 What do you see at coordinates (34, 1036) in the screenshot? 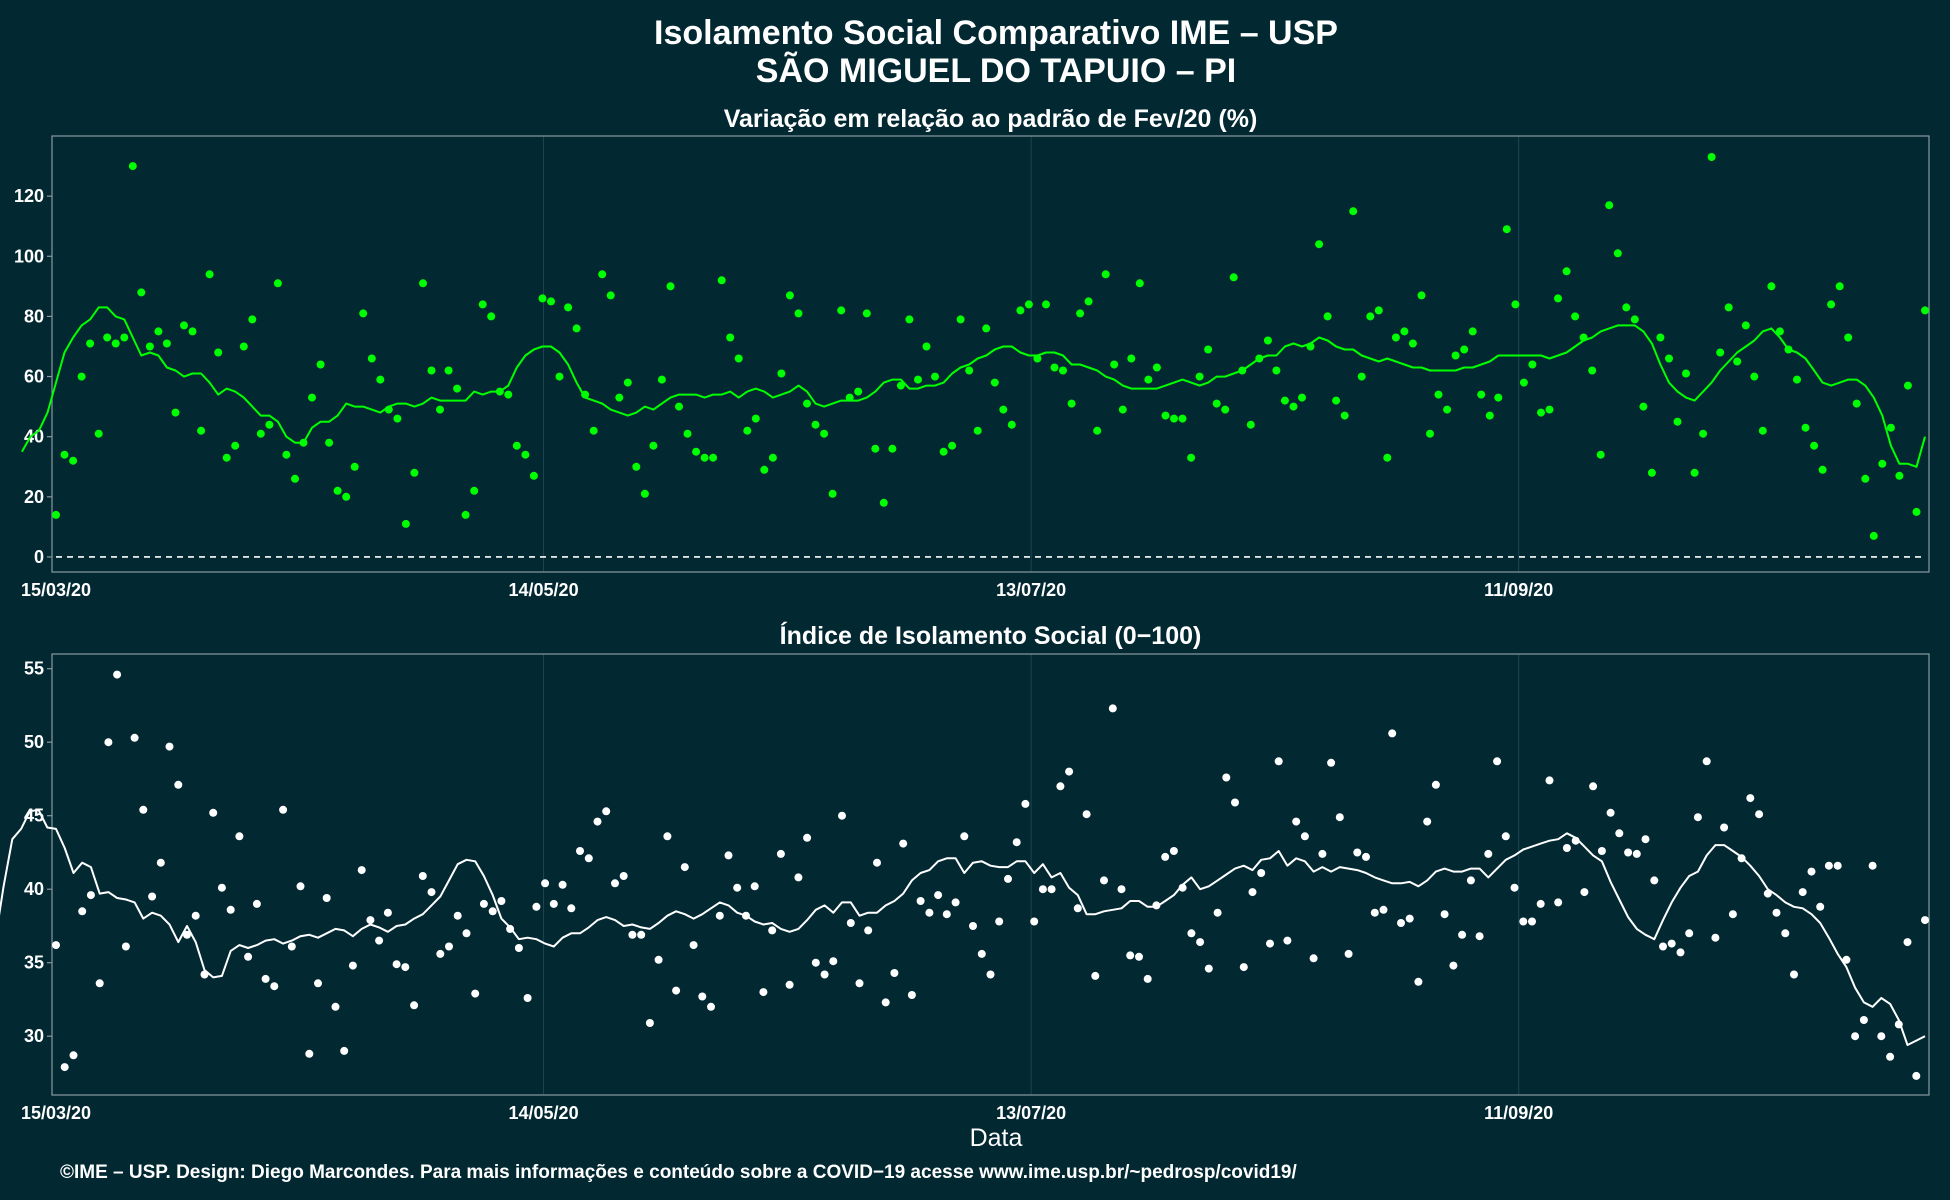
I see `bottom-y-tick-label: 30` at bounding box center [34, 1036].